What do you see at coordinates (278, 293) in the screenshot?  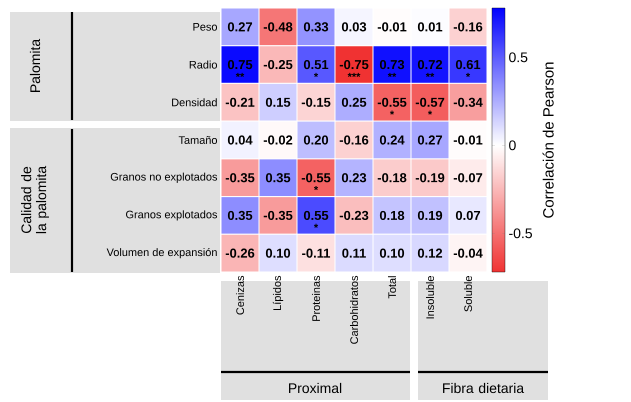 I see `x-tick-label: Lípidos` at bounding box center [278, 293].